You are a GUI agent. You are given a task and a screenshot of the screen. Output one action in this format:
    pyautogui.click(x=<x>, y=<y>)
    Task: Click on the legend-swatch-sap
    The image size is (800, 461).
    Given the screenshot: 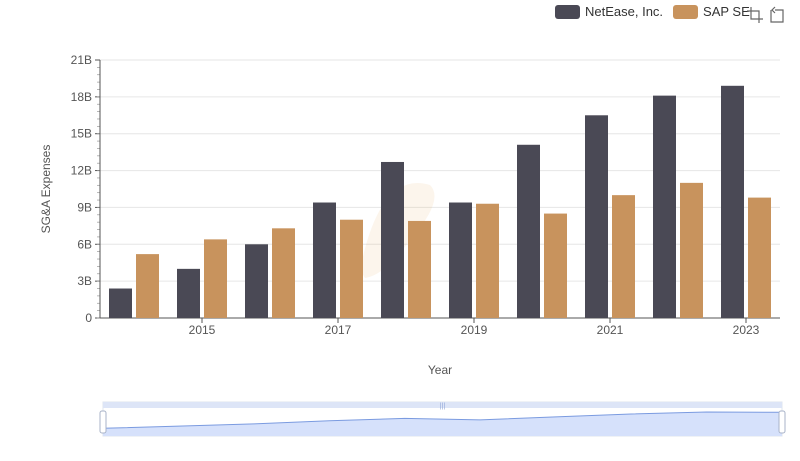 What is the action you would take?
    pyautogui.click(x=686, y=11)
    